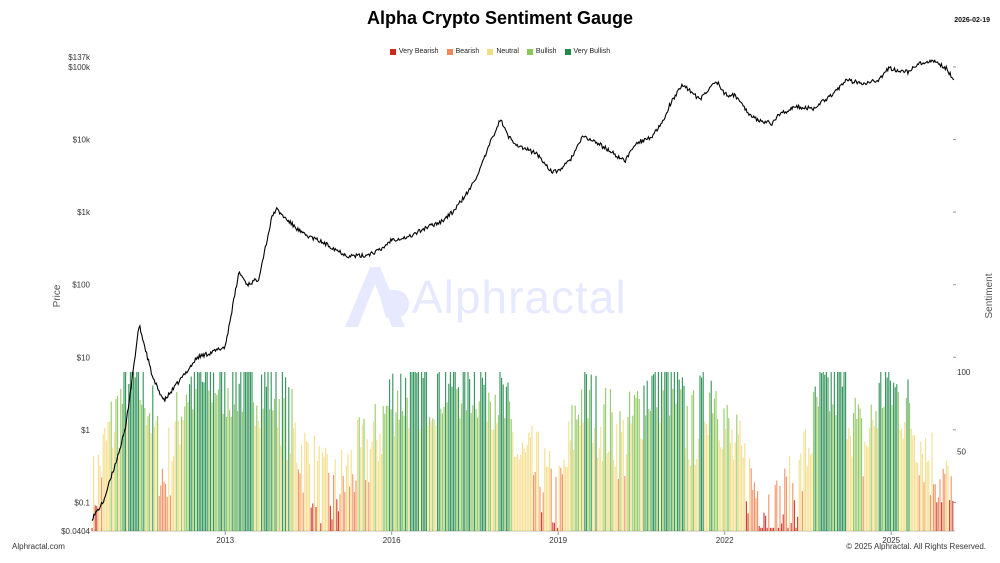 The height and width of the screenshot is (563, 1000). I want to click on watermark-text: Alphractal, so click(519, 297).